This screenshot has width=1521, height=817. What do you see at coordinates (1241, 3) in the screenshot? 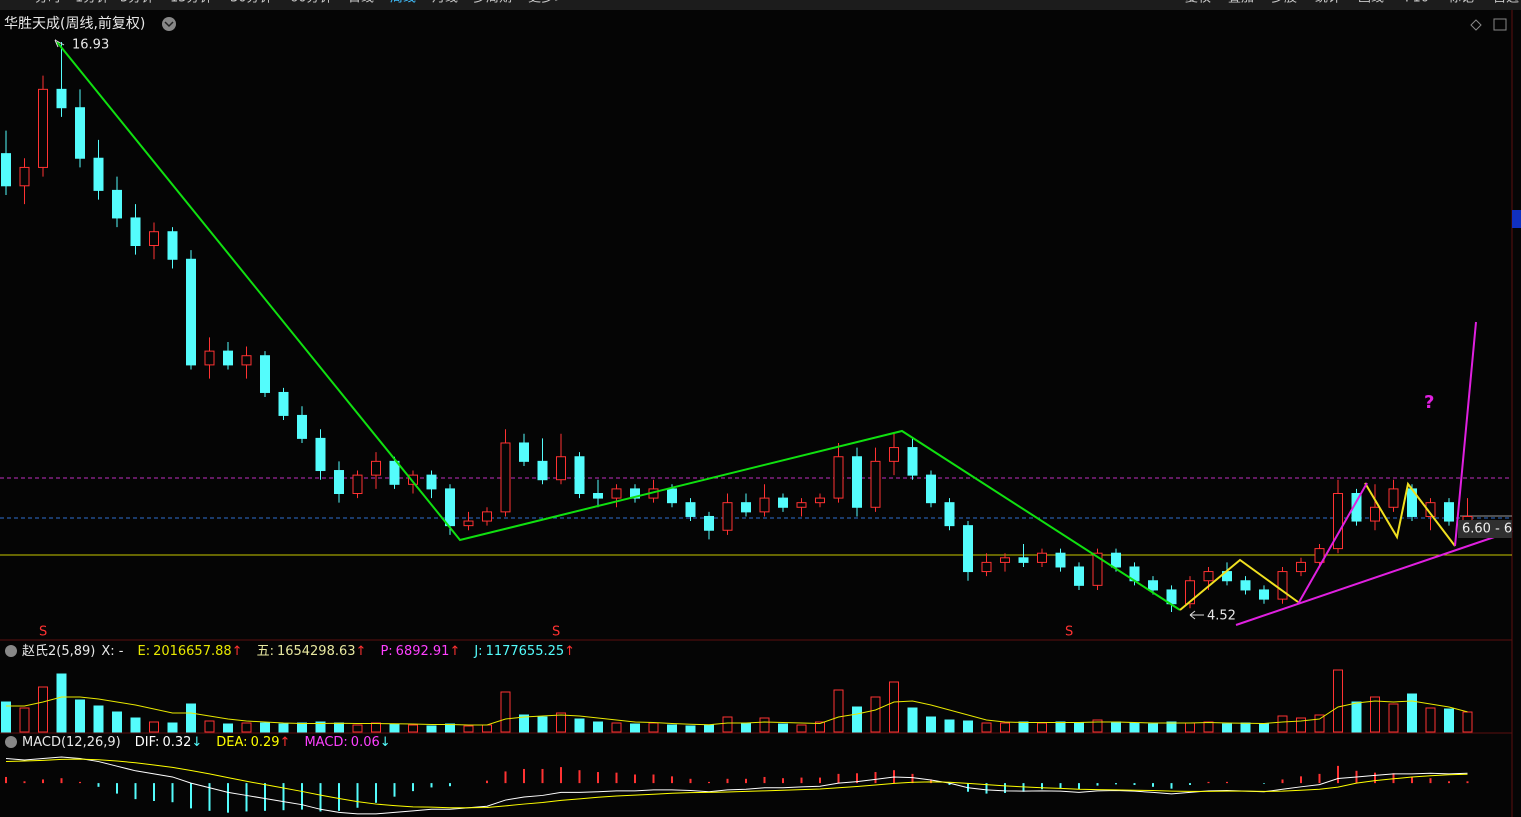
I see `toolbar-item: 叠加` at bounding box center [1241, 3].